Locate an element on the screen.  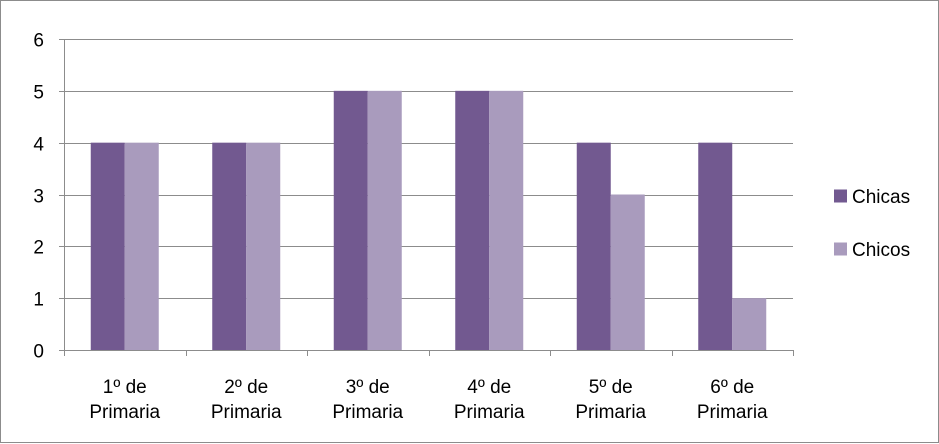
y-tick-label-5: 5 is located at coordinates (38, 93).